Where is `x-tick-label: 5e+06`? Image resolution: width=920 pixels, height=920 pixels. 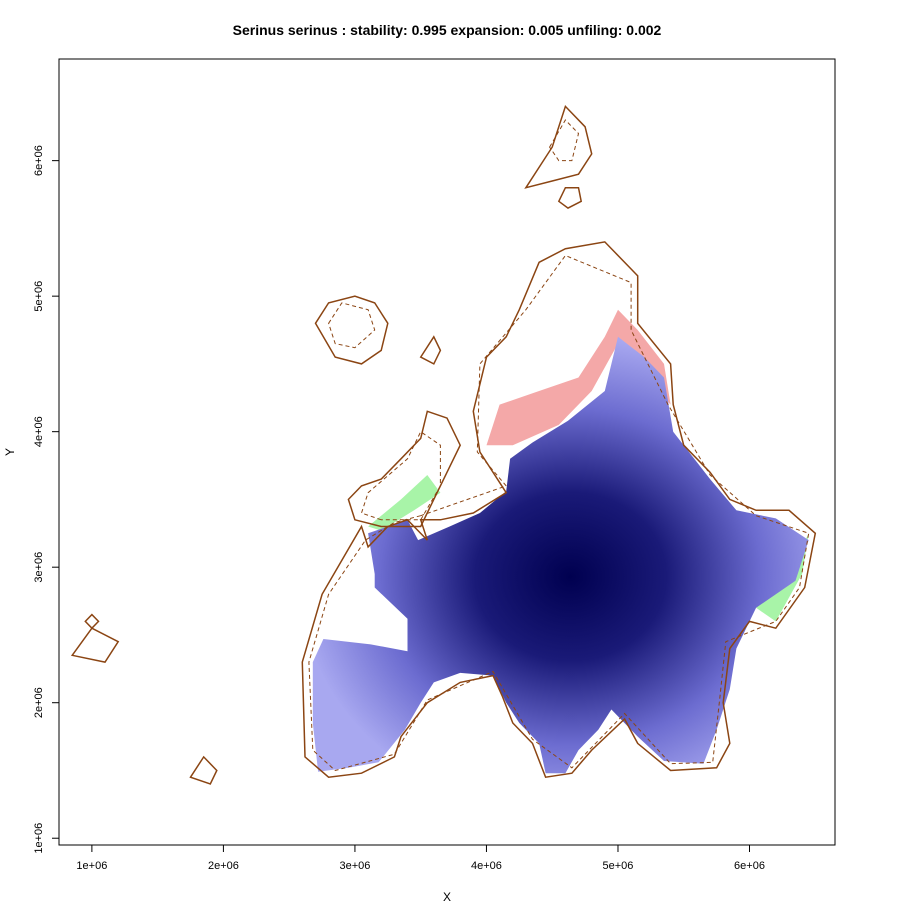 x-tick-label: 5e+06 is located at coordinates (618, 866).